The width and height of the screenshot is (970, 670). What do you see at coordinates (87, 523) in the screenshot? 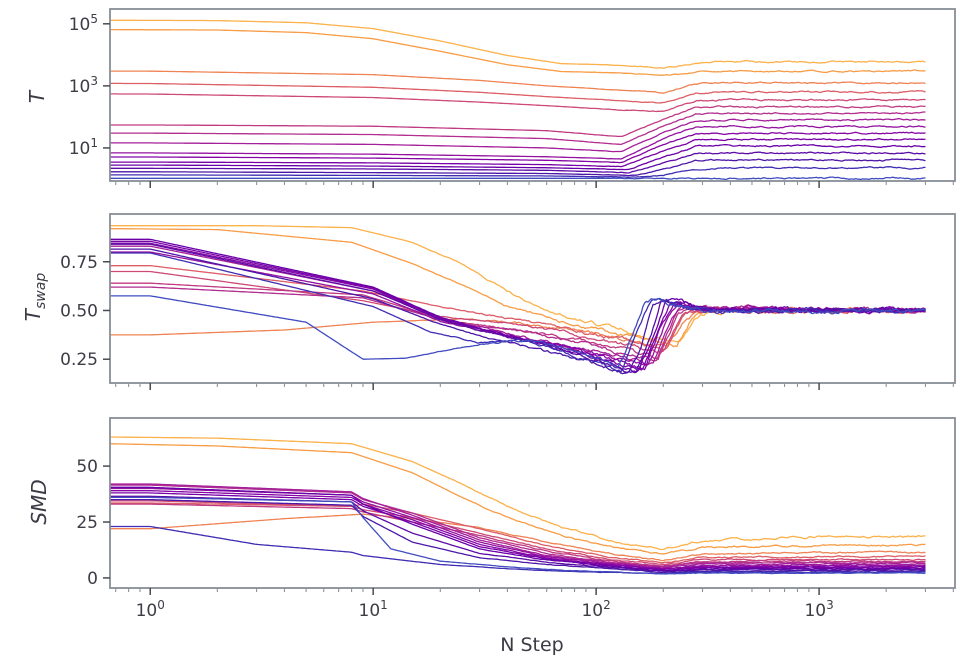
I see `y-tick-label: 25` at bounding box center [87, 523].